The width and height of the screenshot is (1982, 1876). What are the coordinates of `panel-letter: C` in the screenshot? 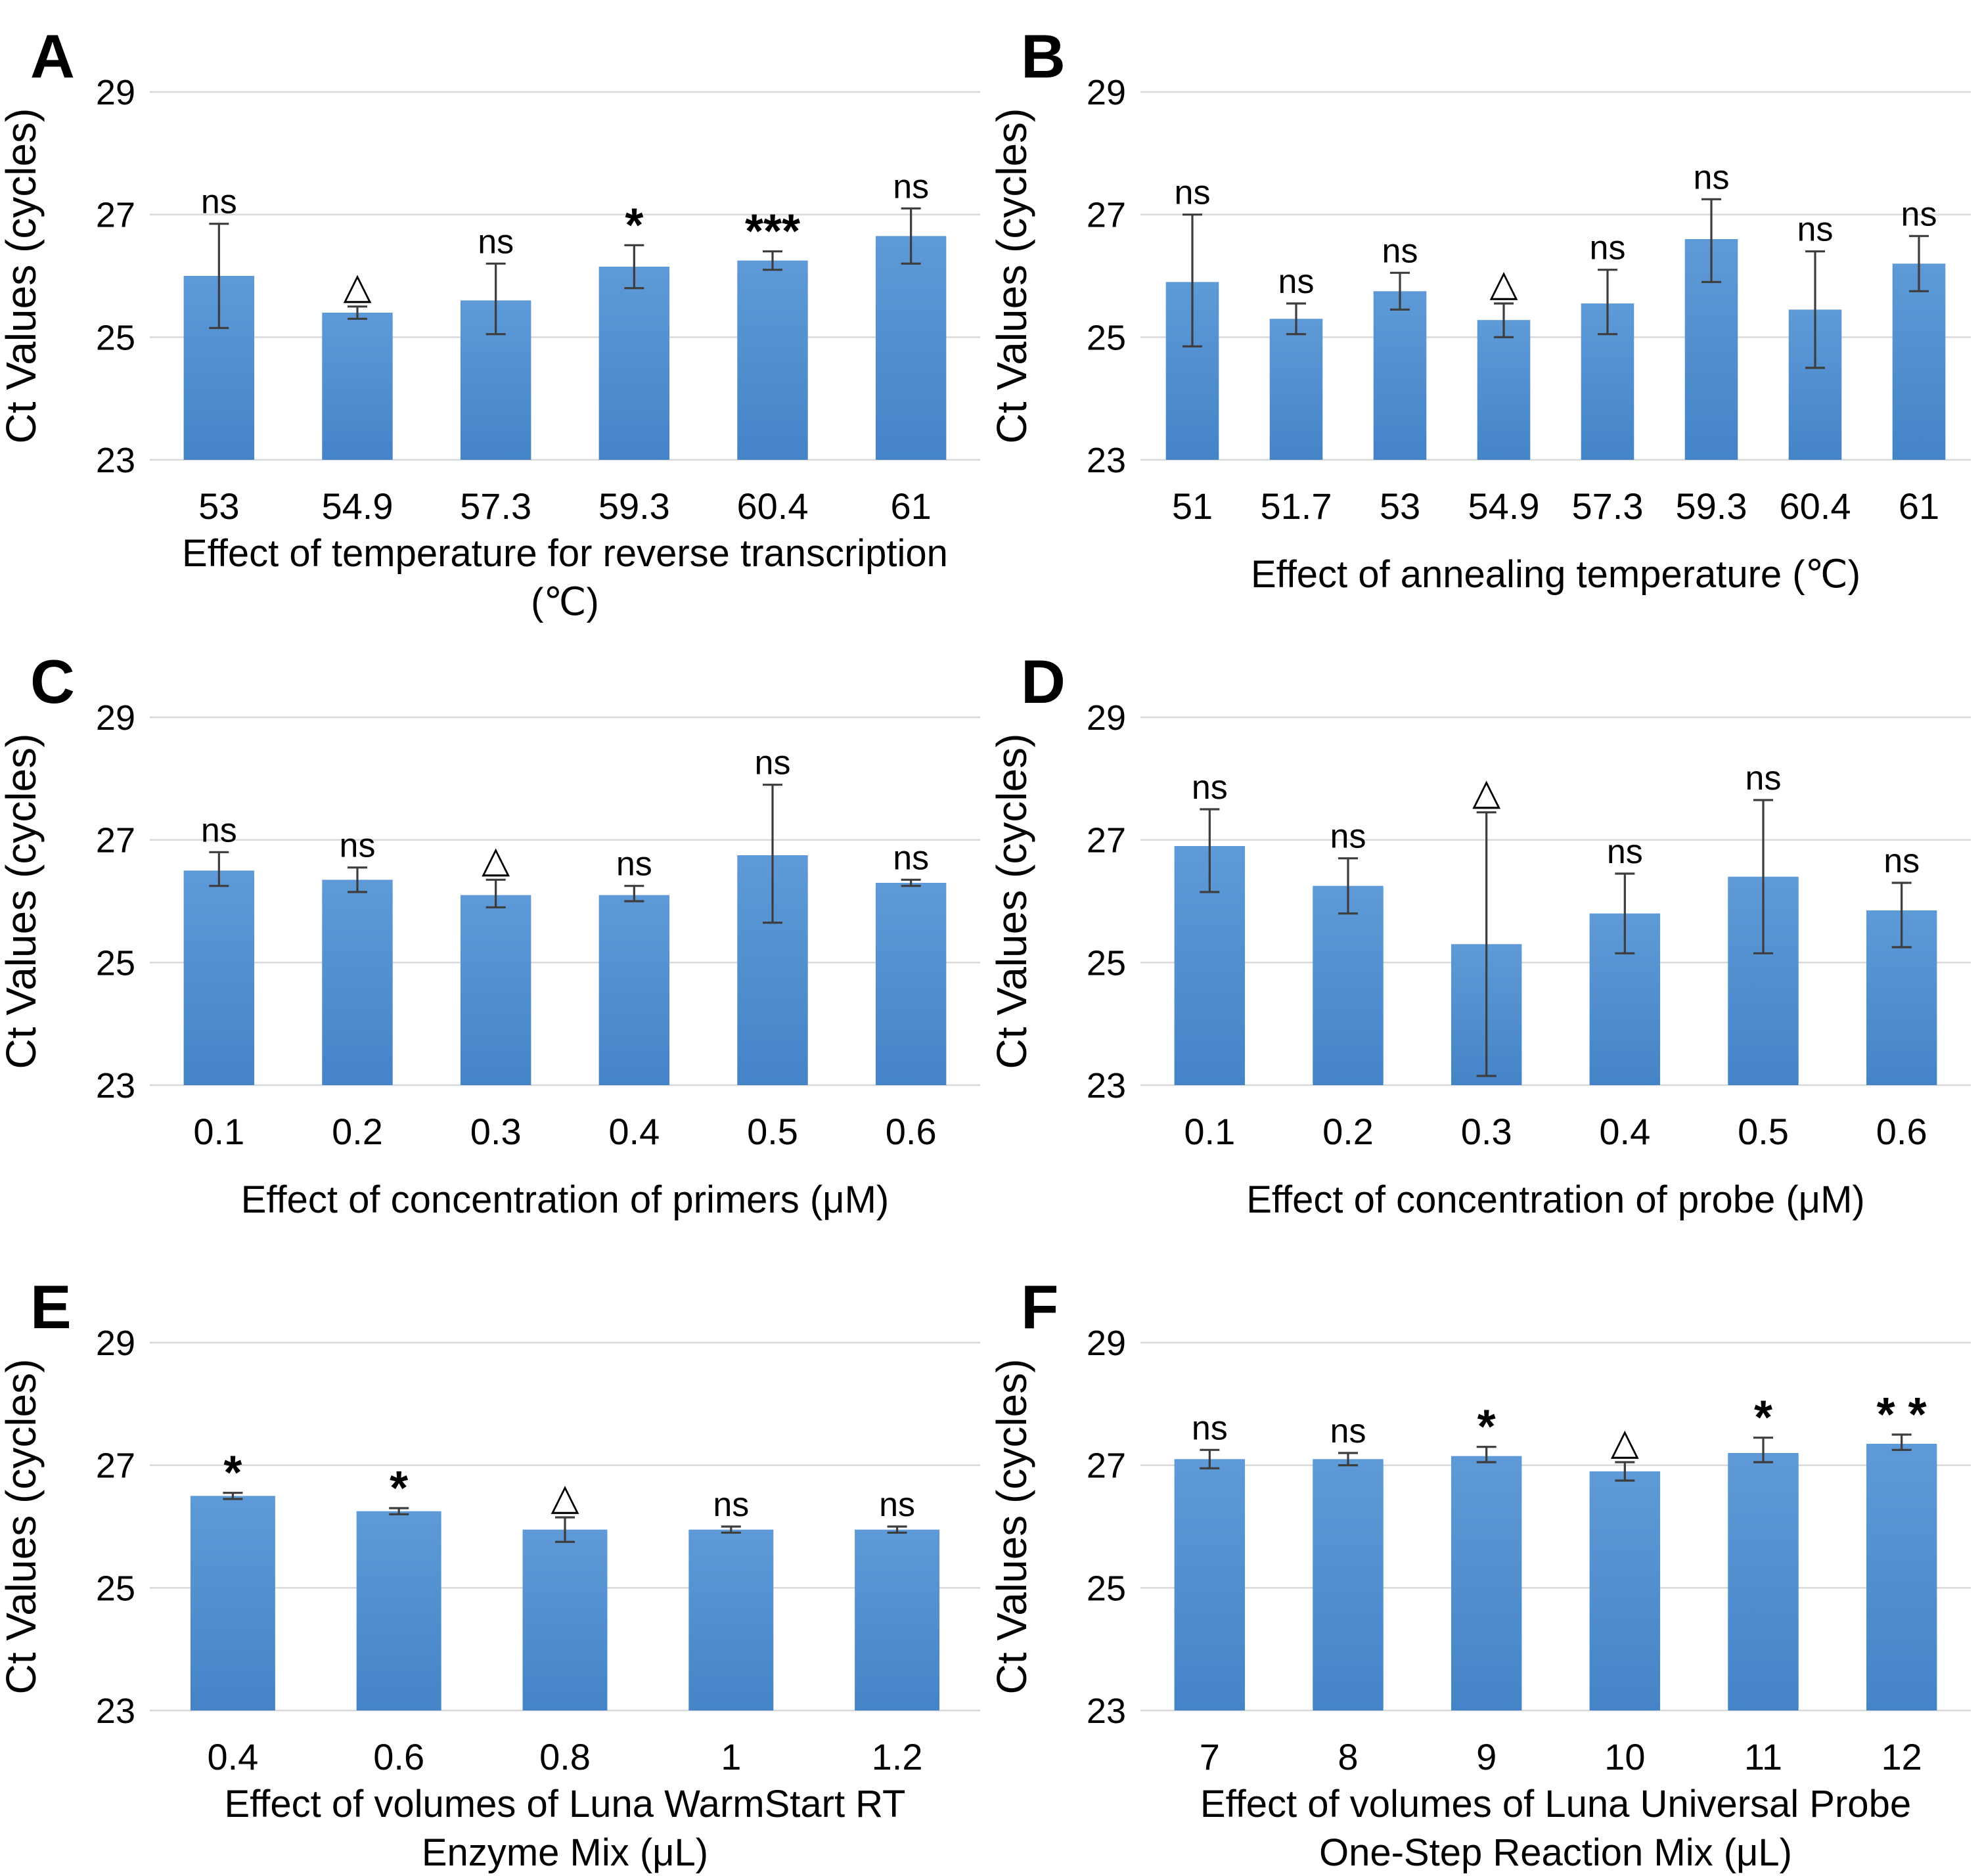 It's located at (52, 681).